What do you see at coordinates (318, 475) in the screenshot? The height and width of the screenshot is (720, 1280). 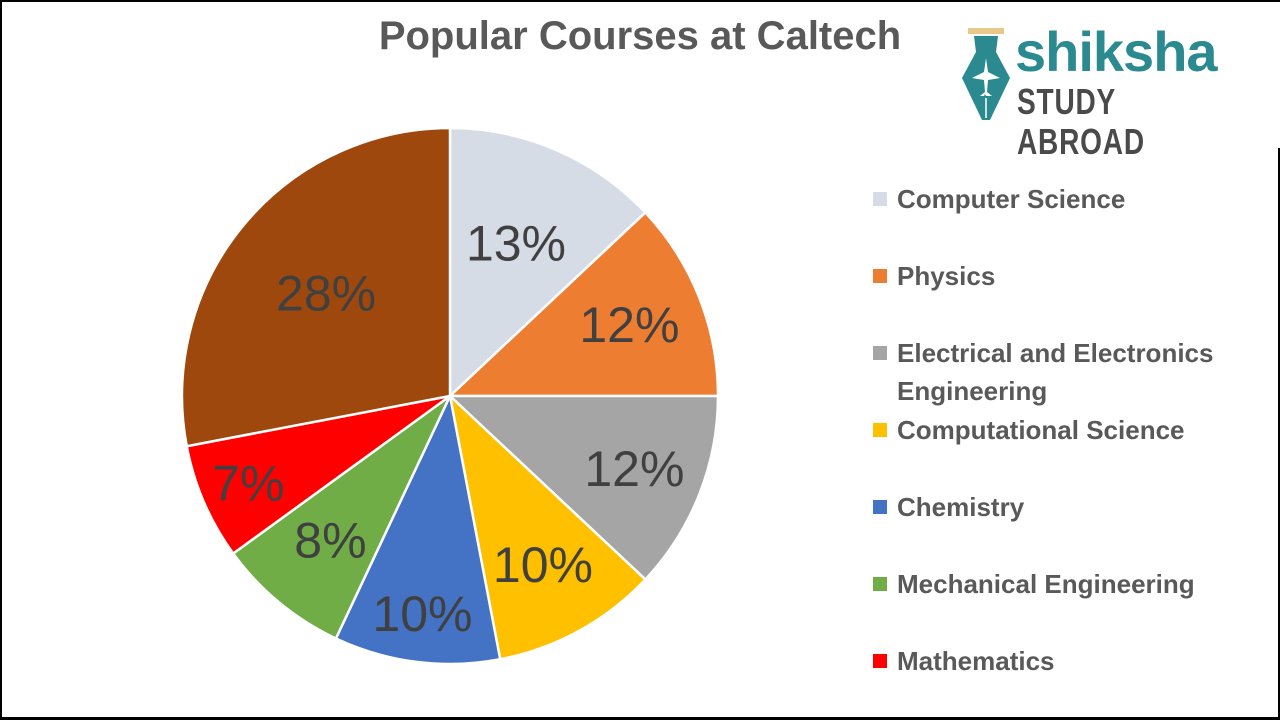 I see `pie-slice-mathematics` at bounding box center [318, 475].